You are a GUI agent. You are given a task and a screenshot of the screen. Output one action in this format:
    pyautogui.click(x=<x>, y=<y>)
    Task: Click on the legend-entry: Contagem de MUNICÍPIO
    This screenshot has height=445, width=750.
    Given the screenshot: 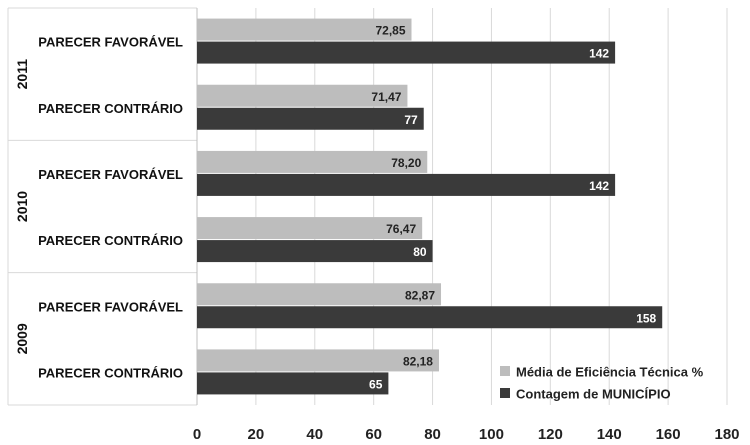 What is the action you would take?
    pyautogui.click(x=593, y=394)
    